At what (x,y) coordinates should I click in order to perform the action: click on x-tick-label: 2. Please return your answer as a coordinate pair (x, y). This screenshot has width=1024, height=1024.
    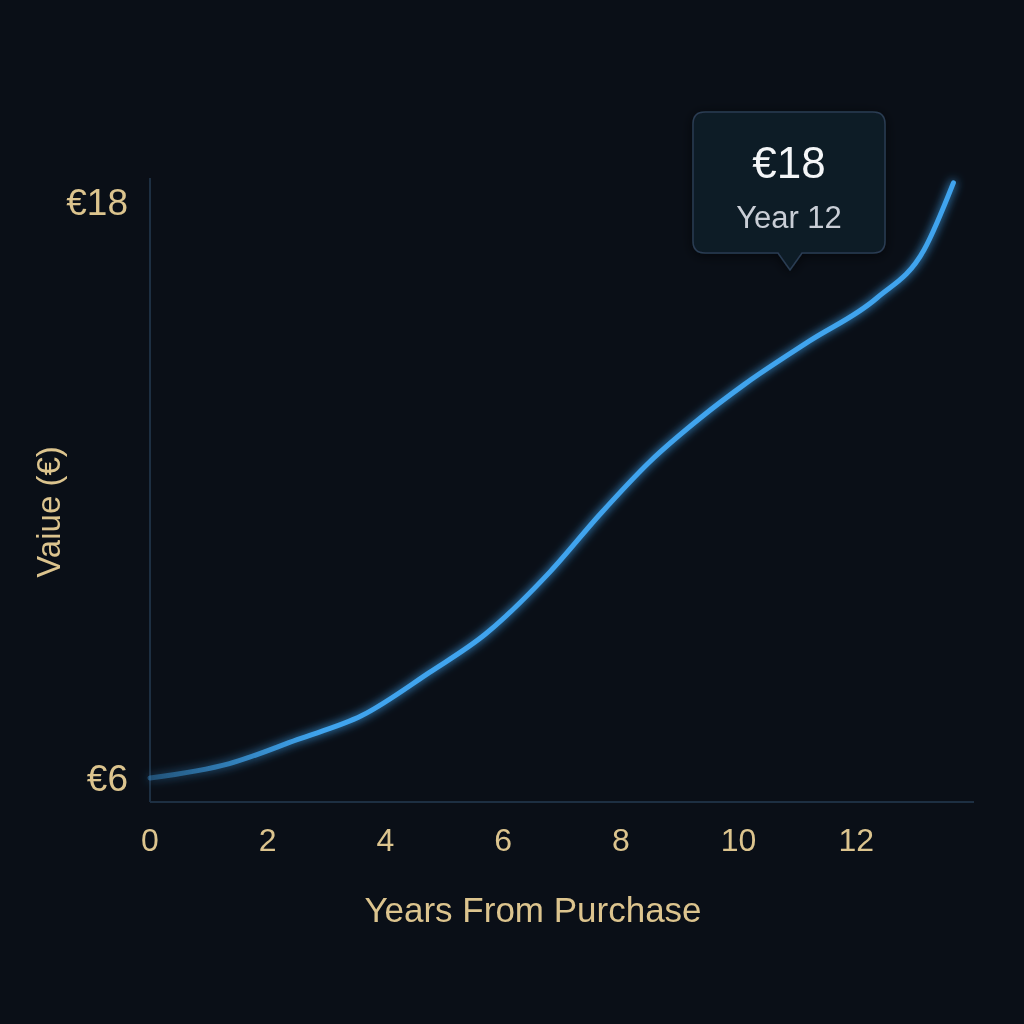
    Looking at the image, I should click on (267, 840).